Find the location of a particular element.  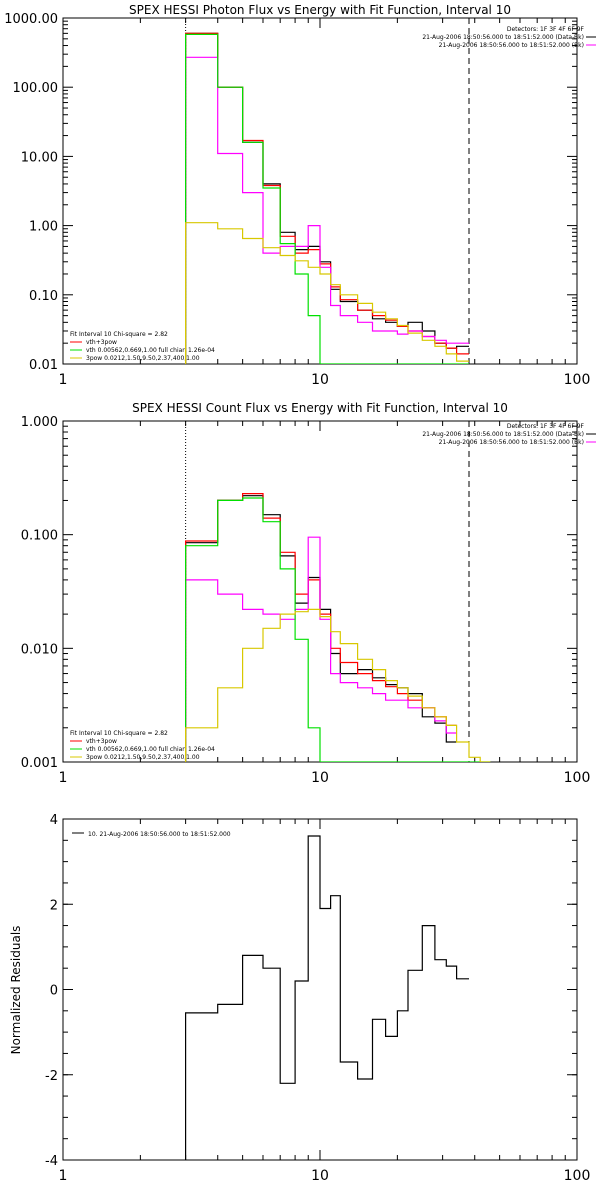

y-tick-label: 100.00 is located at coordinates (36, 88).